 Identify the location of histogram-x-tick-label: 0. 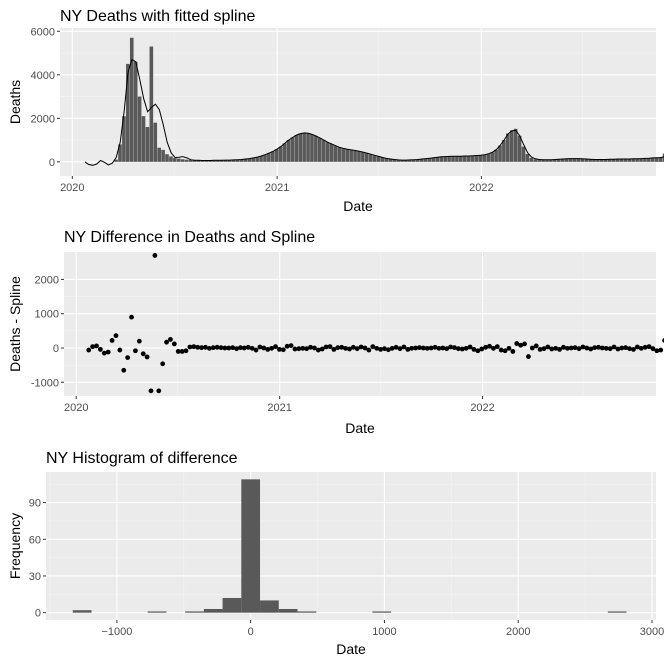
(251, 632).